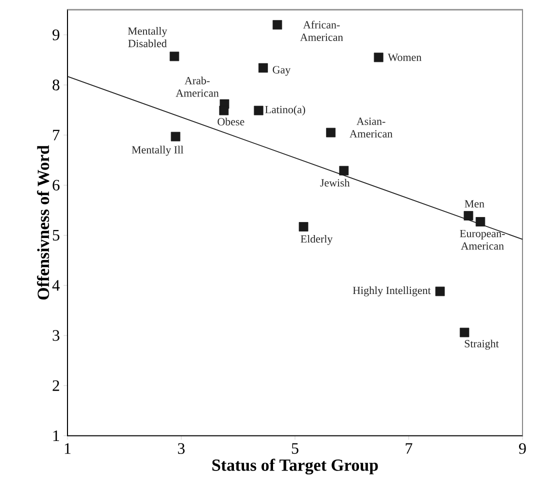  I want to click on annotation: Arab-American, so click(197, 86).